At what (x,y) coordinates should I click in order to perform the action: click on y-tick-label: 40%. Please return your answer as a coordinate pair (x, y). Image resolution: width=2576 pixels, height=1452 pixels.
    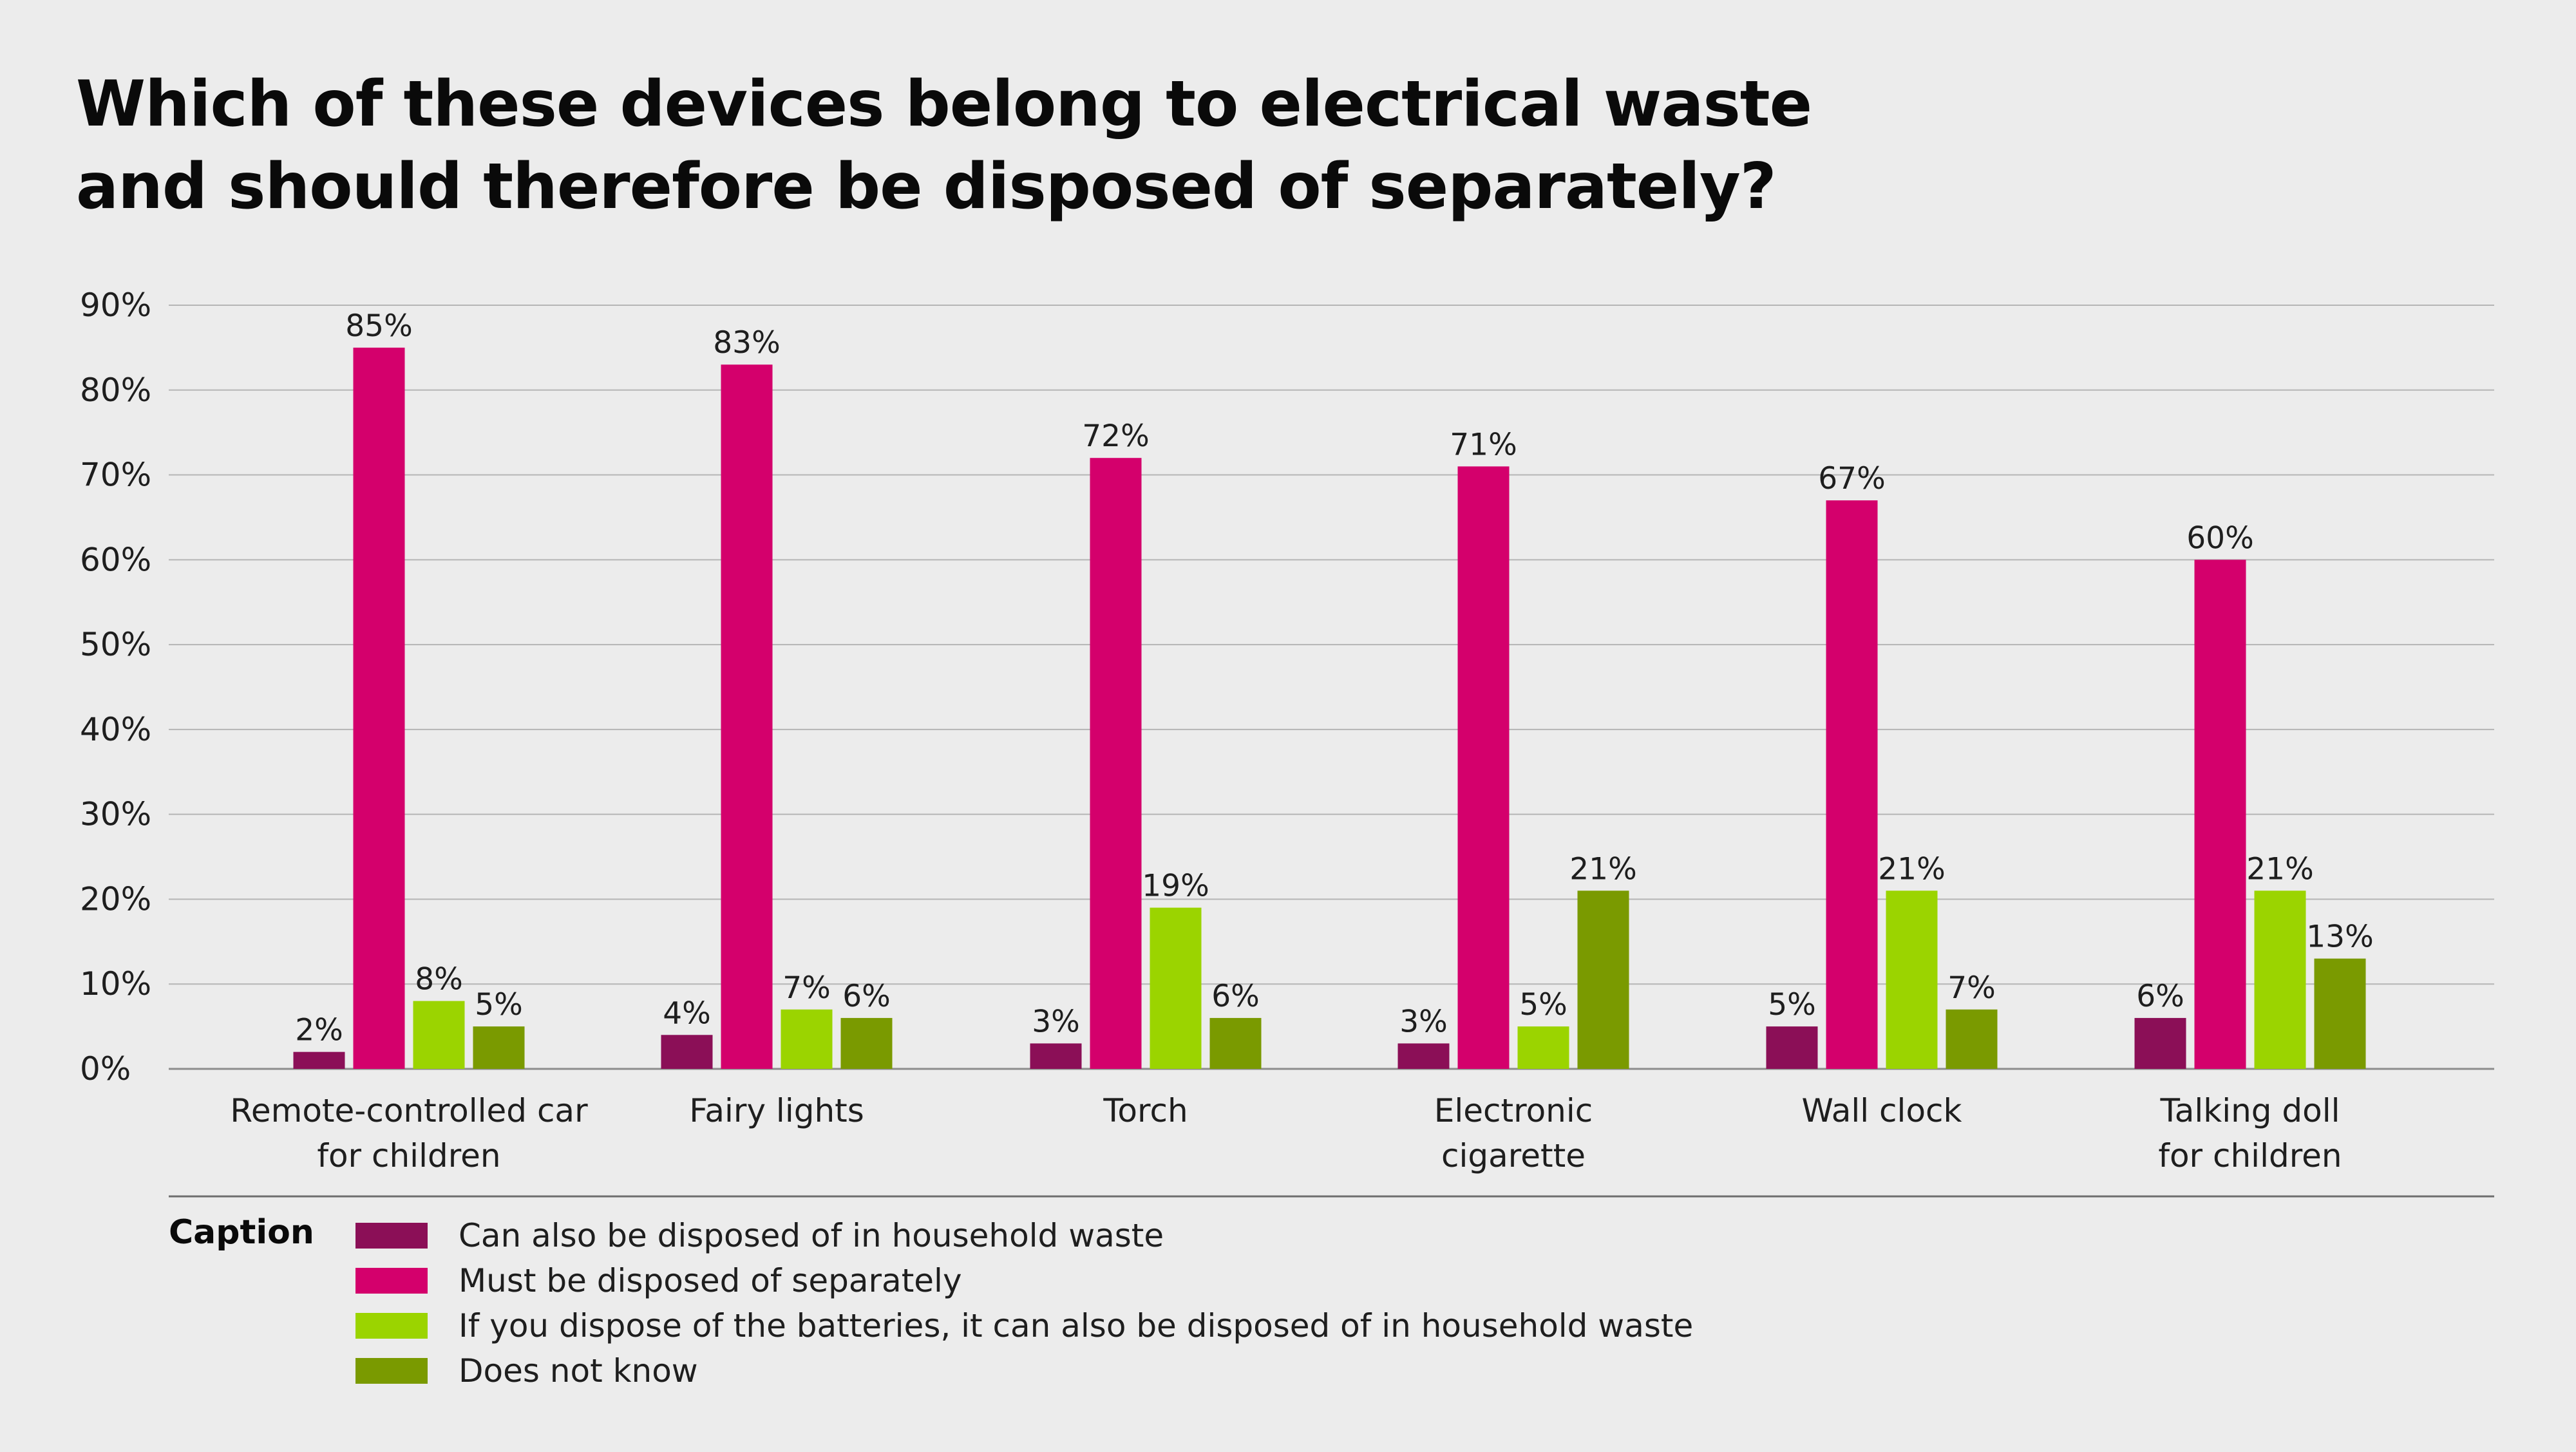
    Looking at the image, I should click on (116, 729).